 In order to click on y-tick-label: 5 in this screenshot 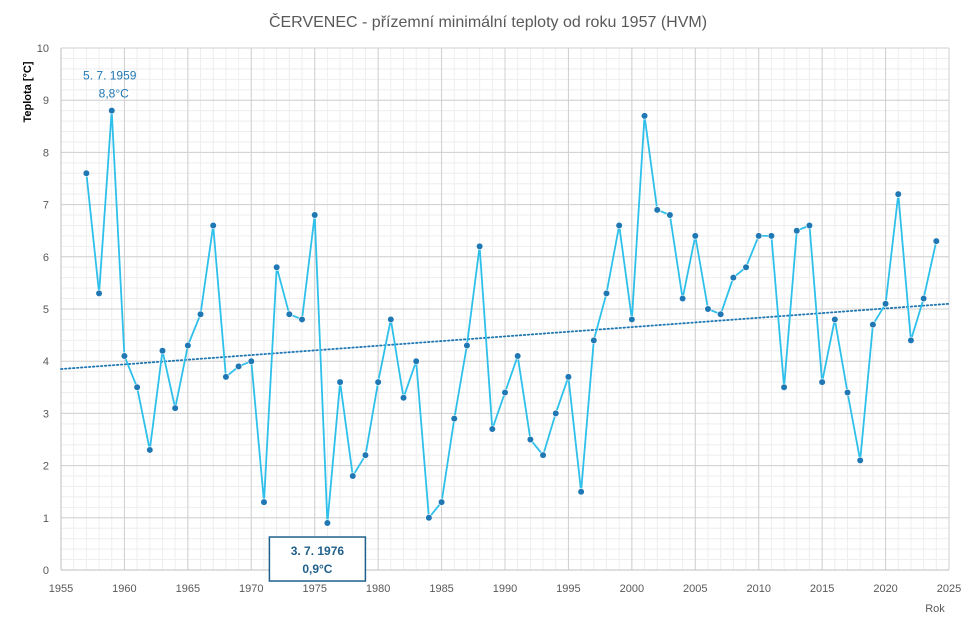, I will do `click(46, 310)`.